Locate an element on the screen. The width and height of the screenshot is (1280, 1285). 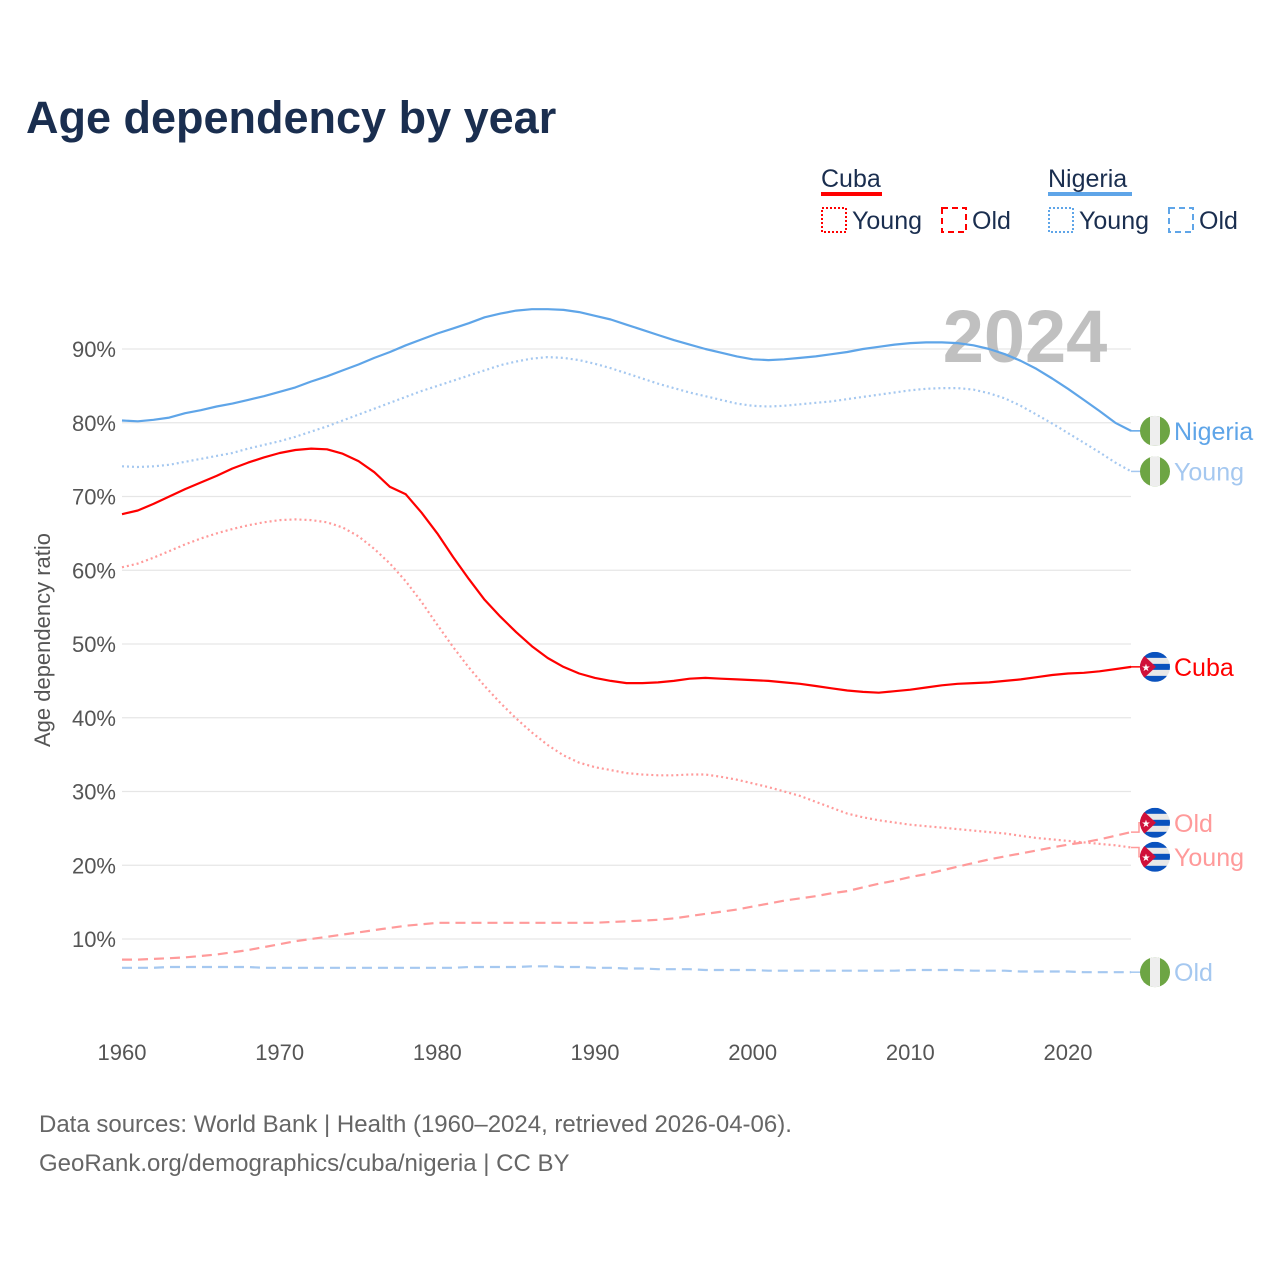
x-tick-label: 1970 is located at coordinates (279, 1052).